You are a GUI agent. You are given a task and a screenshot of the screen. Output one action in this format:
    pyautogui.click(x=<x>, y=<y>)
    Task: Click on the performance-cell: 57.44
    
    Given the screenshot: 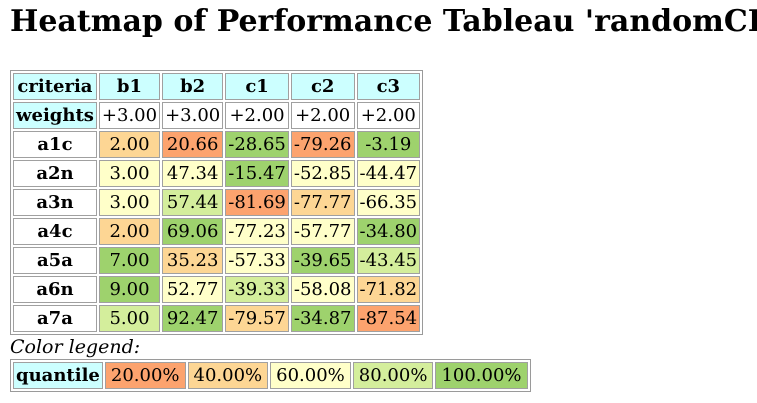 What is the action you would take?
    pyautogui.click(x=193, y=202)
    